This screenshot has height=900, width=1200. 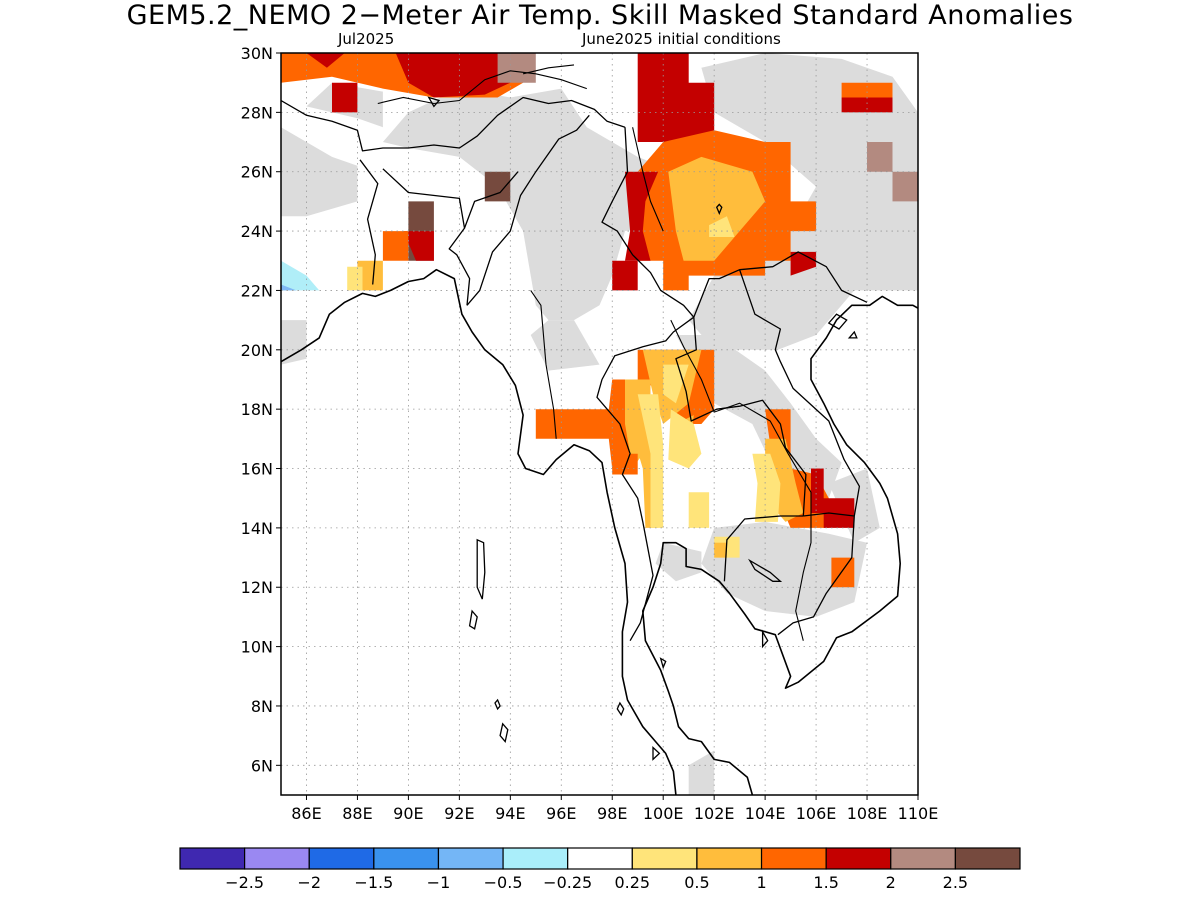 What do you see at coordinates (306, 813) in the screenshot?
I see `lon-tick-label: 86E` at bounding box center [306, 813].